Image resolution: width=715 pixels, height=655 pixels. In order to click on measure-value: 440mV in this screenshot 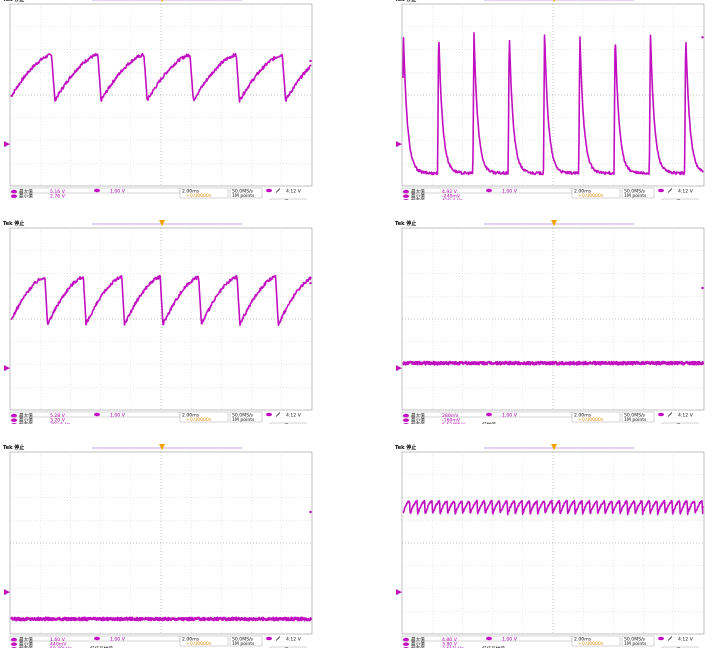, I will do `click(58, 645)`.